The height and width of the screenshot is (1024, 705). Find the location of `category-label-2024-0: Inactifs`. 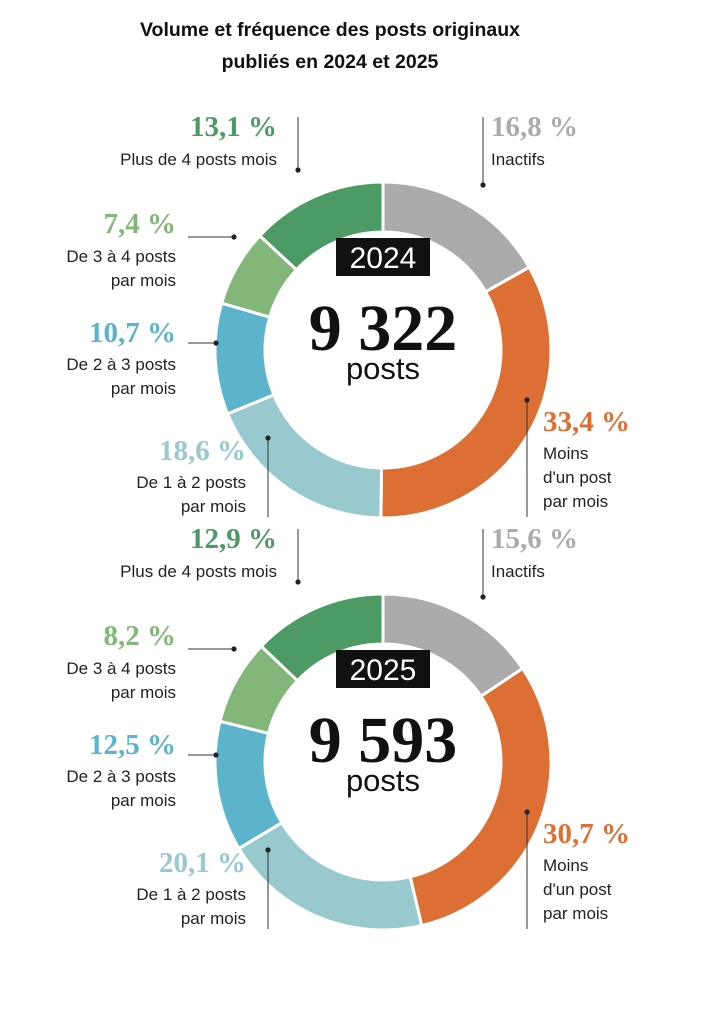

category-label-2024-0: Inactifs is located at coordinates (518, 159).